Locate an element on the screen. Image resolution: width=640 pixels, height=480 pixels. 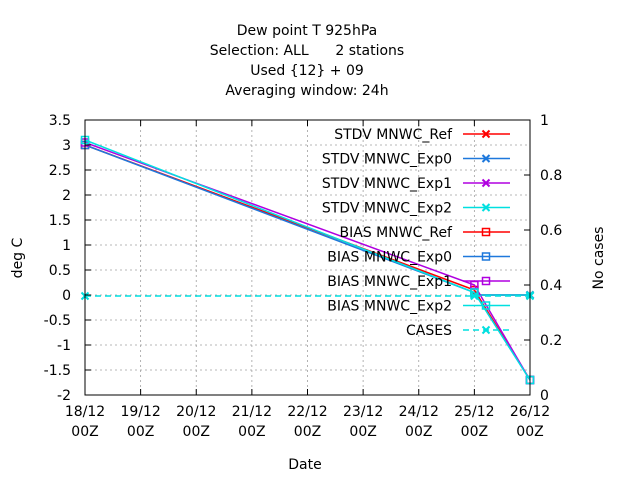
y-tick-label: -2 is located at coordinates (64, 396).